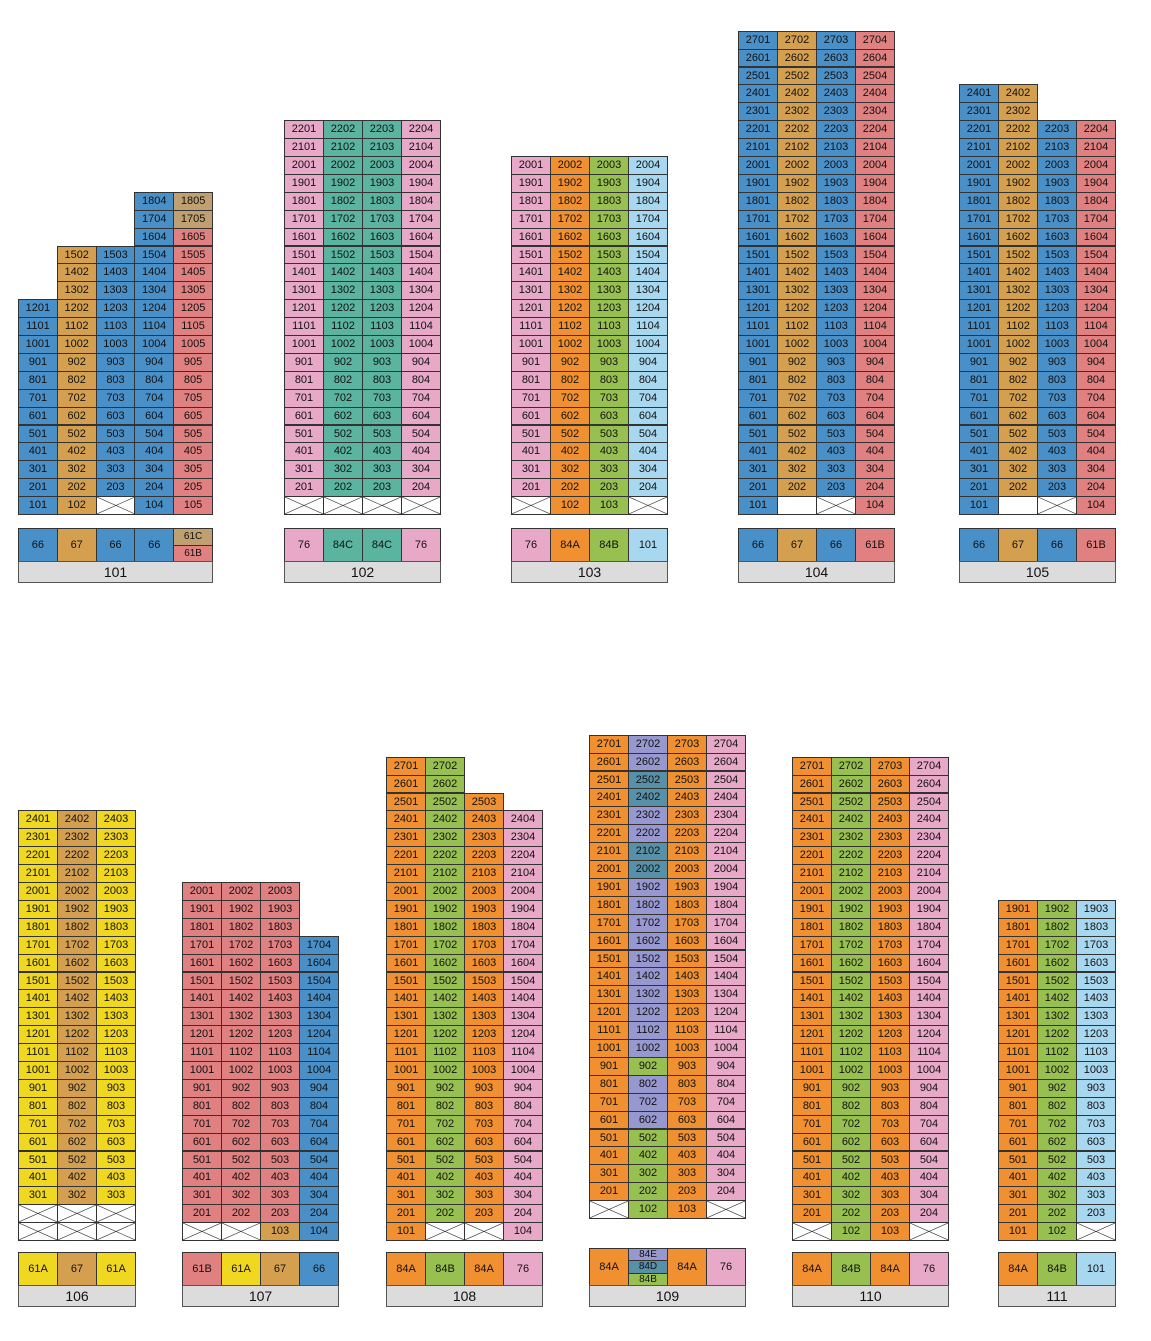 This screenshot has width=1151, height=1341. I want to click on unit-cell: 404, so click(648, 452).